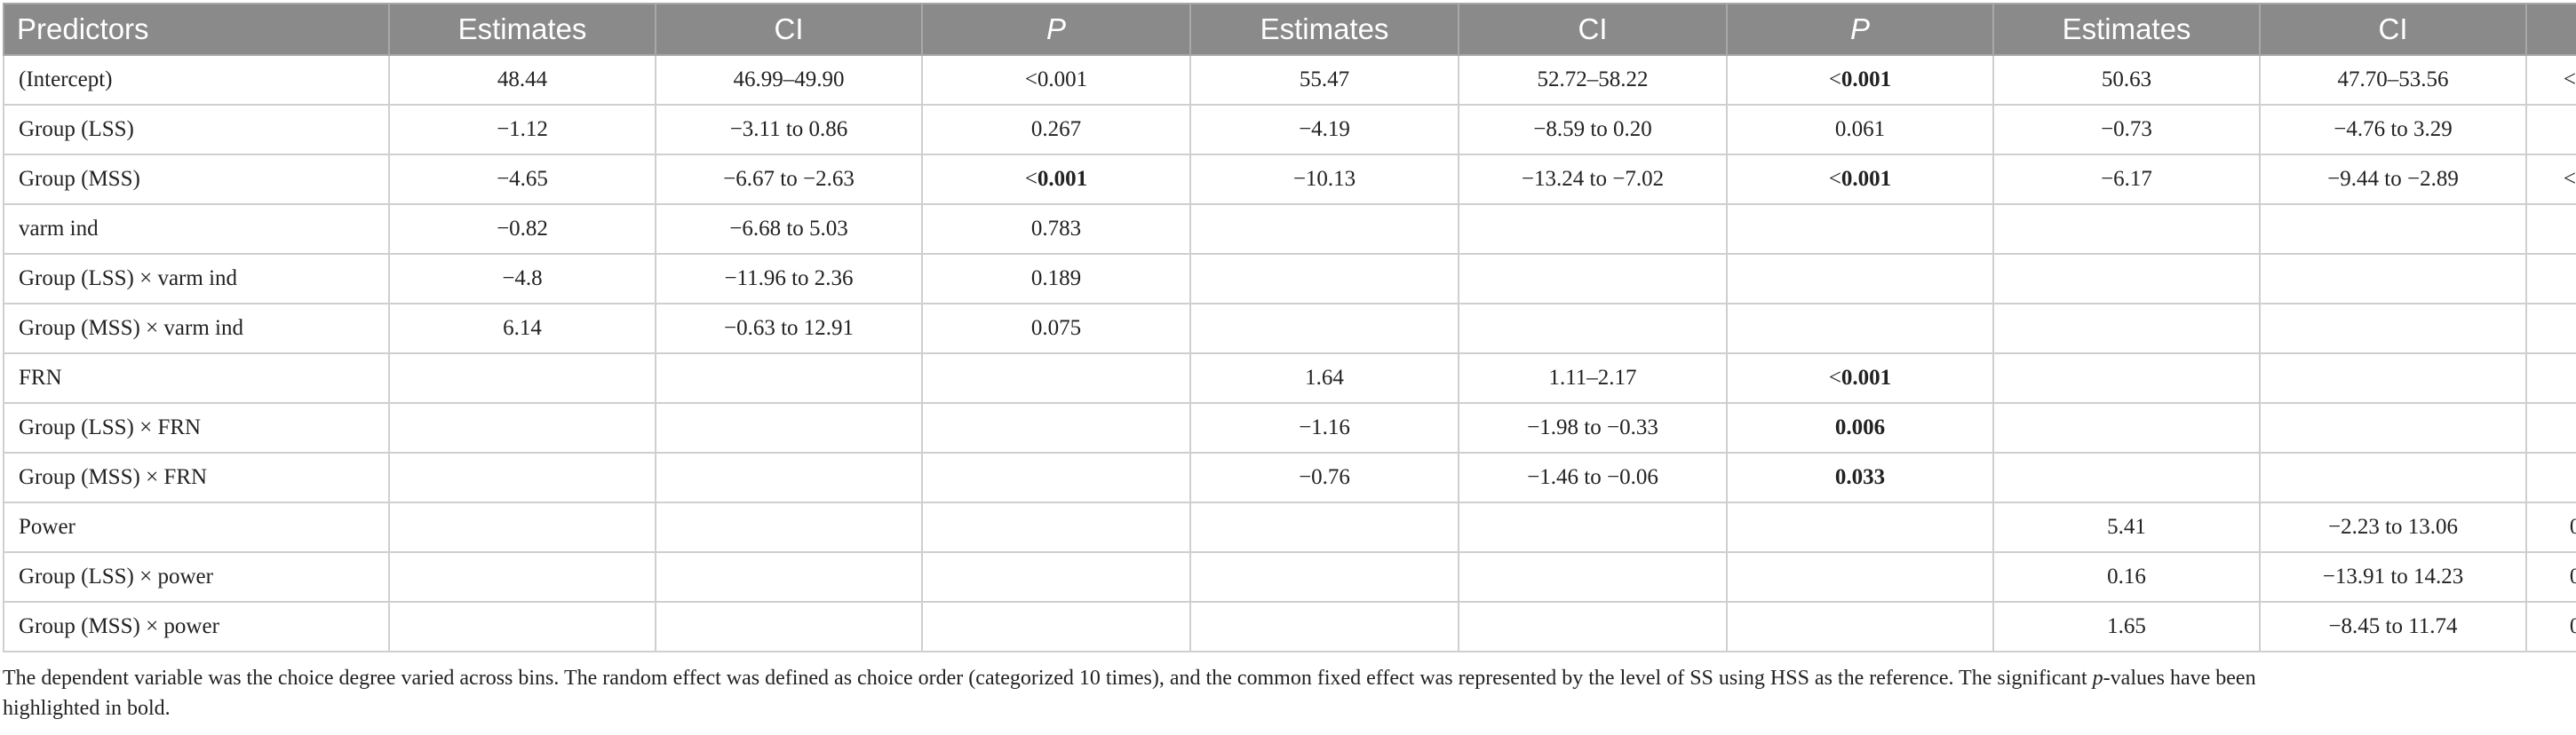 Image resolution: width=2576 pixels, height=735 pixels. What do you see at coordinates (196, 328) in the screenshot?
I see `predictor-label: Group (MSS) × varm ind` at bounding box center [196, 328].